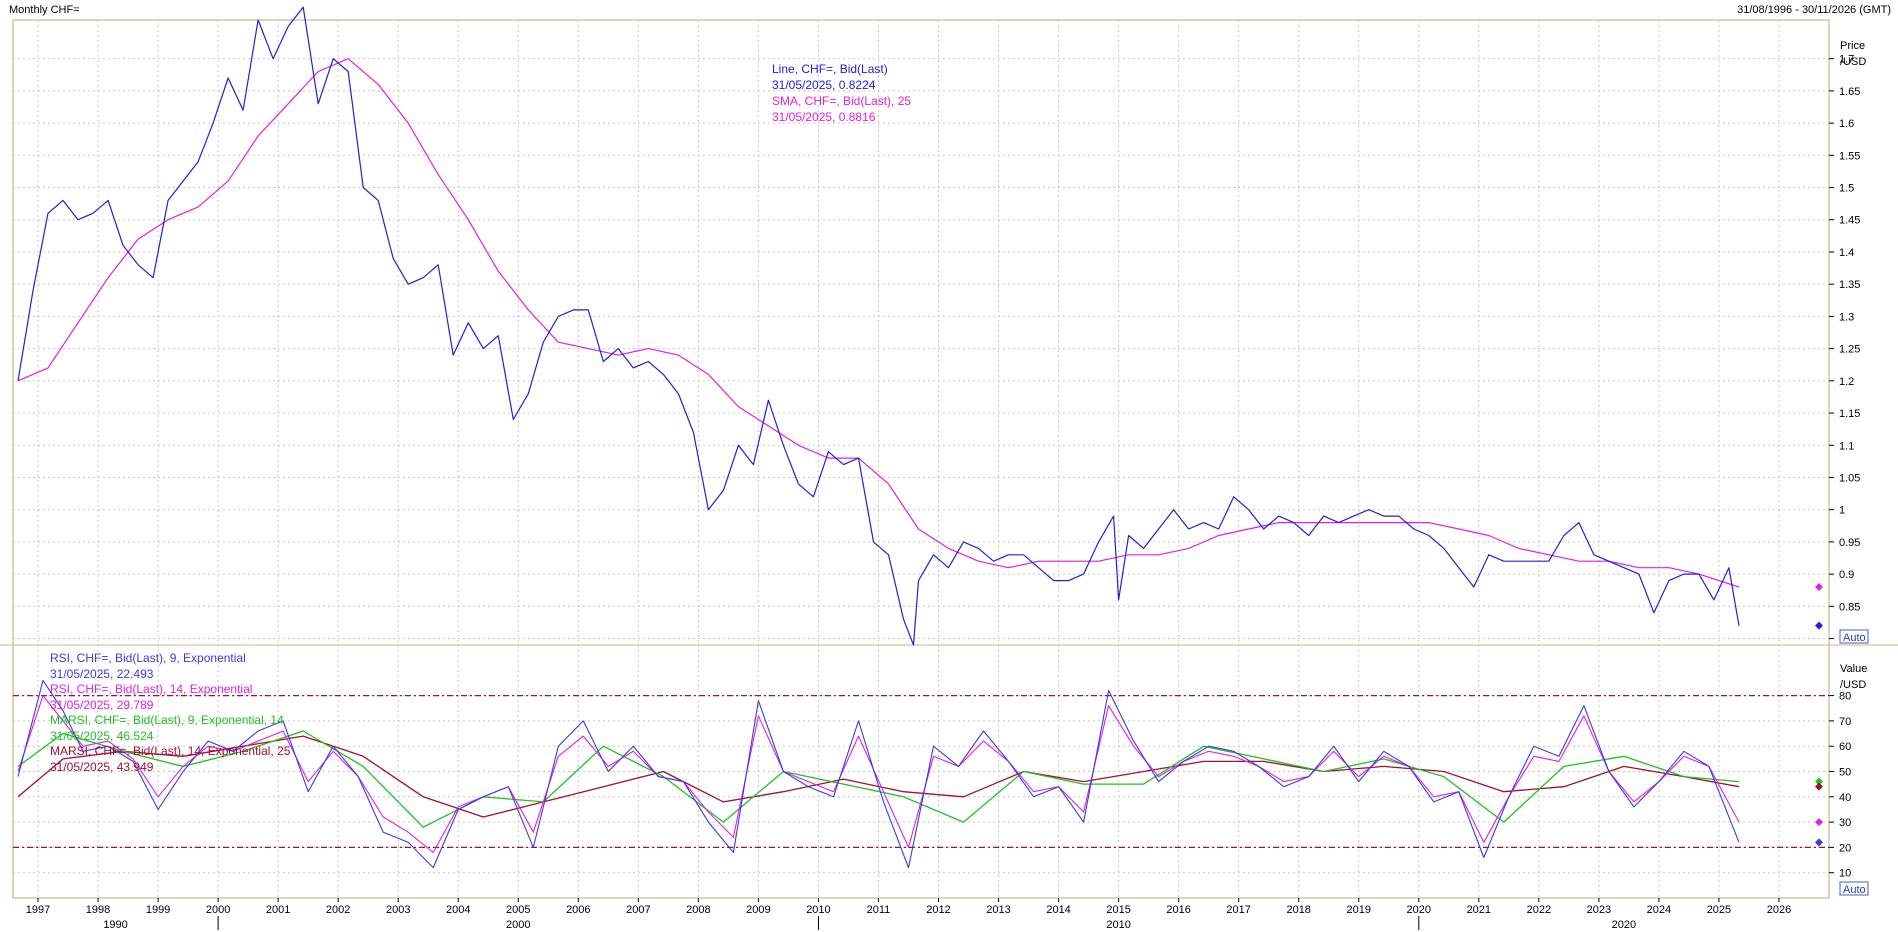 This screenshot has height=932, width=1898. What do you see at coordinates (1719, 910) in the screenshot?
I see `x-tick-label: 2025` at bounding box center [1719, 910].